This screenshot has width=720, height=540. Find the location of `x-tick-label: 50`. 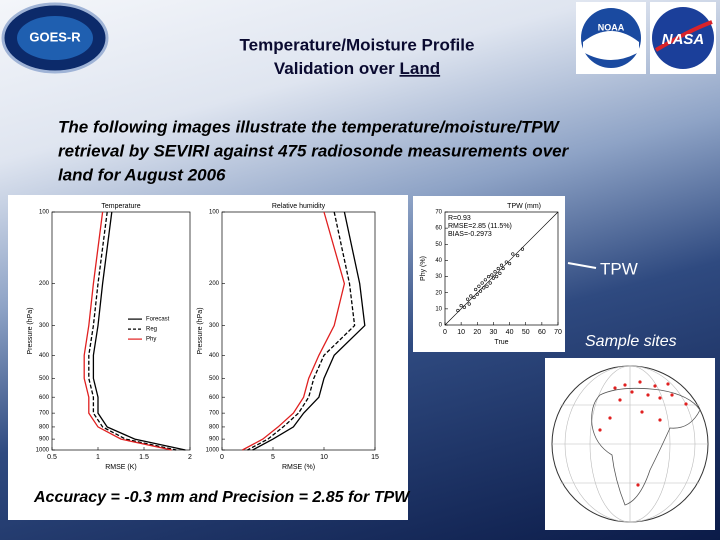

x-tick-label: 50 is located at coordinates (526, 332).